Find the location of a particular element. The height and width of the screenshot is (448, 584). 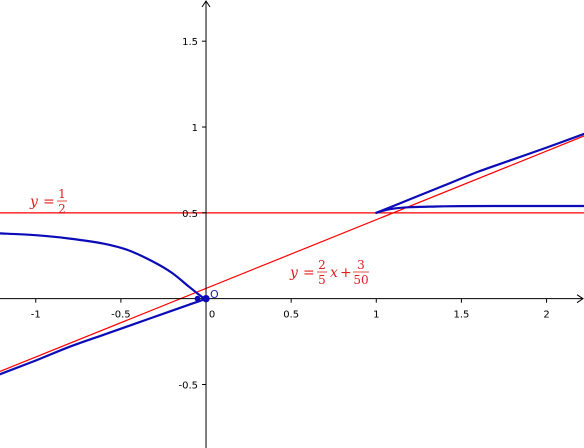

y-axis-arrow is located at coordinates (206, 4).